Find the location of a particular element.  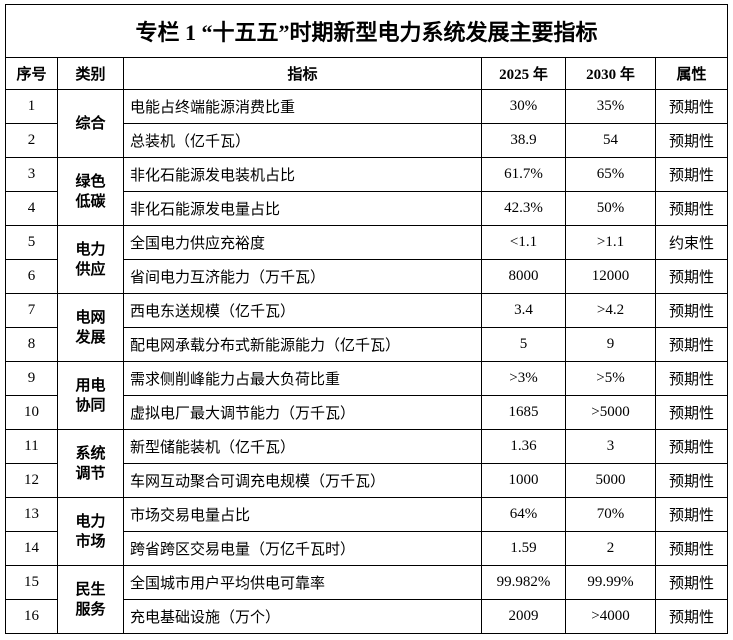

table-row: 2 总装机（亿千瓦） 38.9 54 预期性 is located at coordinates (367, 140).